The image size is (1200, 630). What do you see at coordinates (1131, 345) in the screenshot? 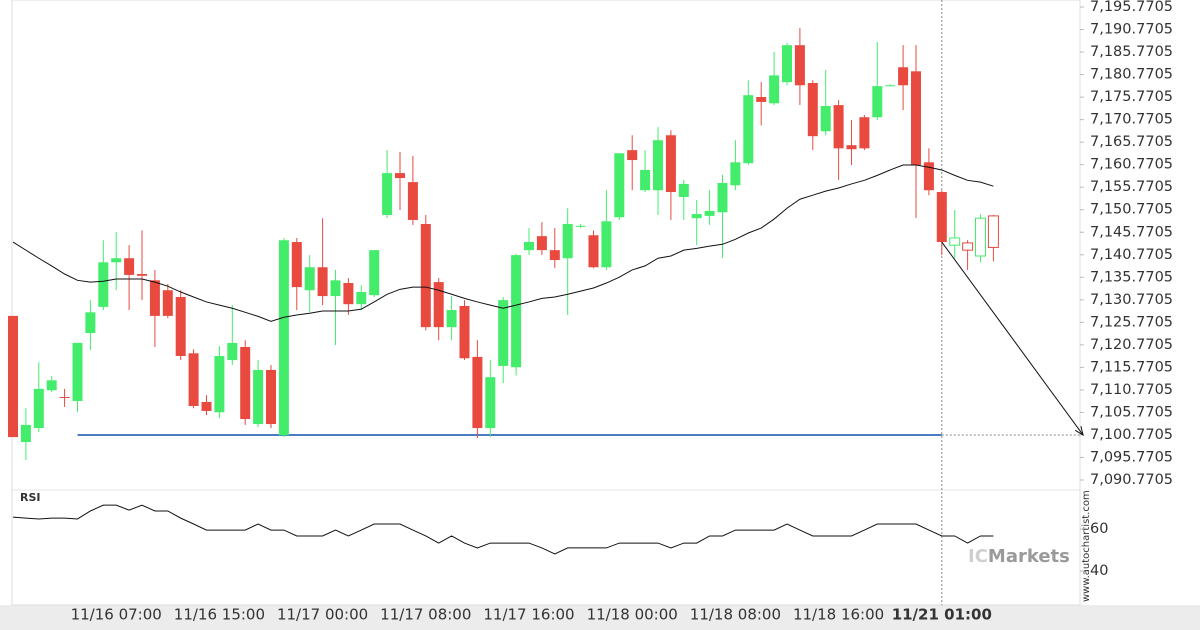
I see `y-tick-label: 7,120.7705` at bounding box center [1131, 345].